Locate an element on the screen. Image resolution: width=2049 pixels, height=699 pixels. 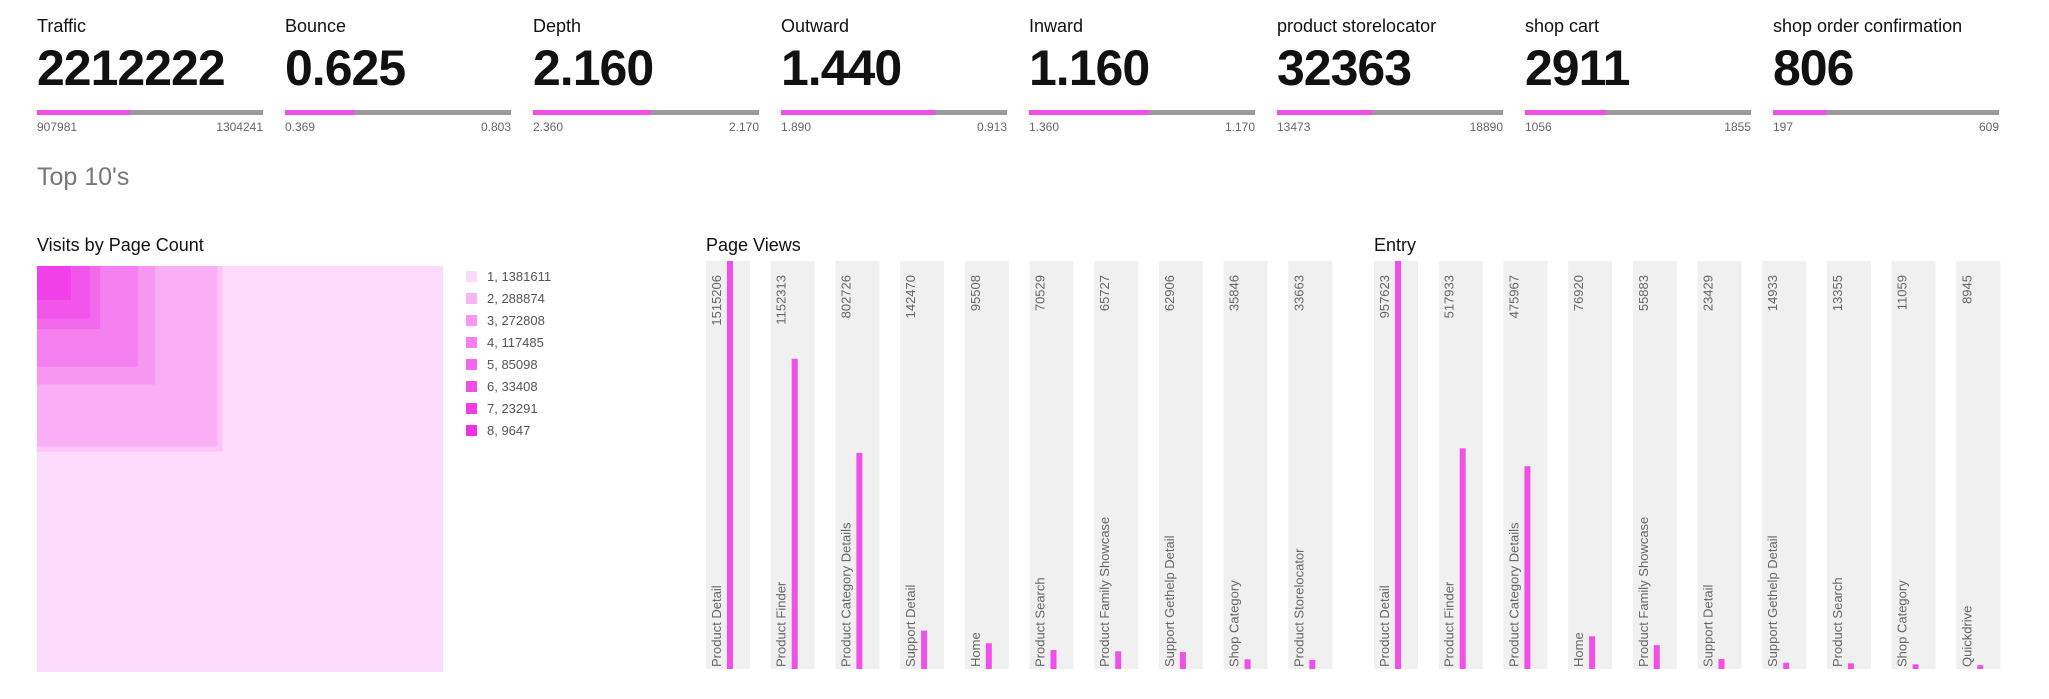
kpi-range-low: 0.369 is located at coordinates (300, 127).